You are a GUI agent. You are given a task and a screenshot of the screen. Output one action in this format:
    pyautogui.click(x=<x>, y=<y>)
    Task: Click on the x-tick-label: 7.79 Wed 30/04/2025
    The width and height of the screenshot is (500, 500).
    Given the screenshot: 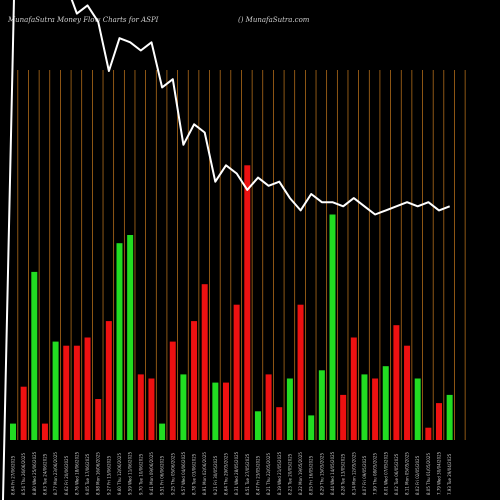 What is the action you would take?
    pyautogui.click(x=439, y=473)
    